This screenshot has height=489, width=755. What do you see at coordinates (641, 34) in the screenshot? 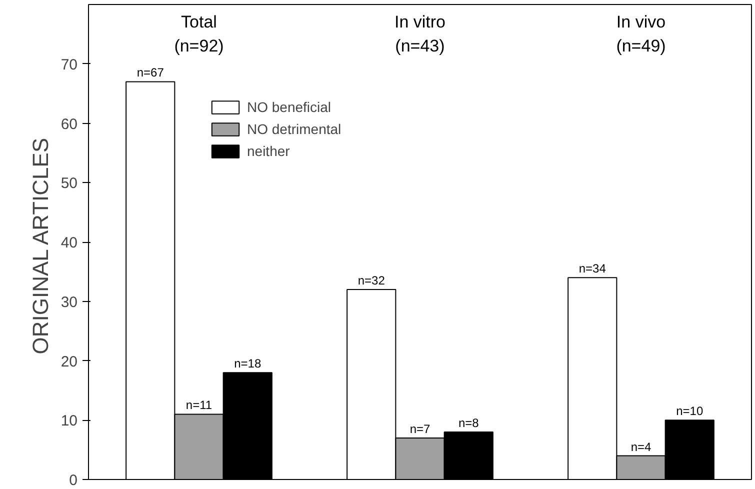
I see `x-tick-label: In vivo (n=49)` at bounding box center [641, 34].